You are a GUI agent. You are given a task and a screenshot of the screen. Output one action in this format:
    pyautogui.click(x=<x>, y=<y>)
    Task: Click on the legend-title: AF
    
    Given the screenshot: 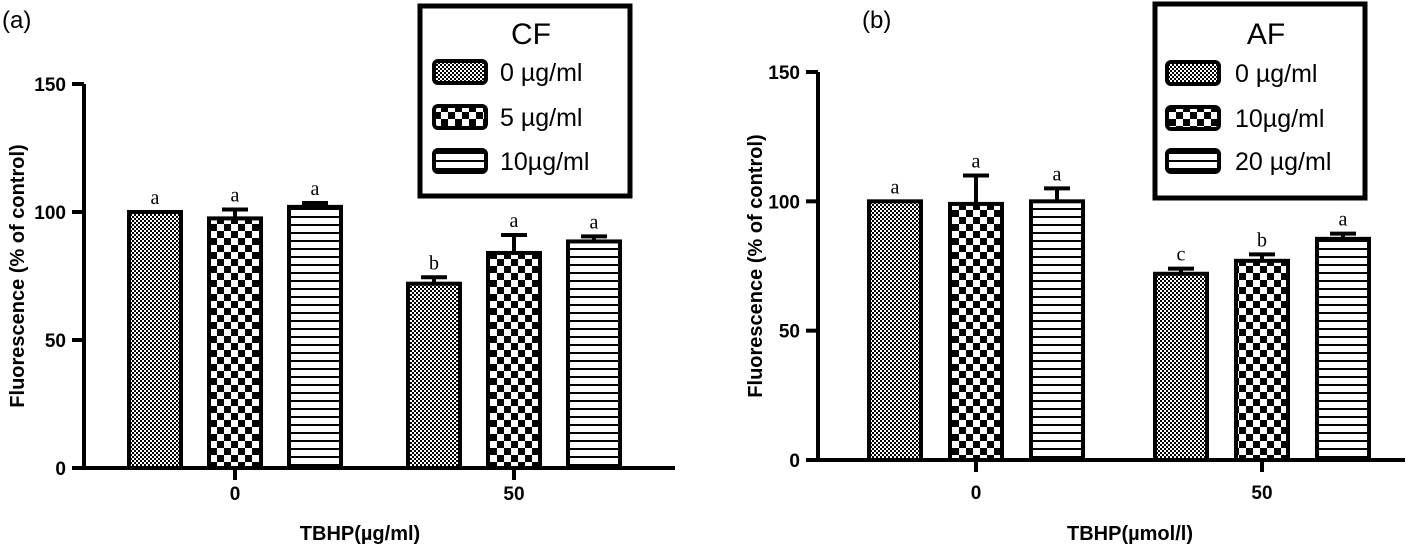 What is the action you would take?
    pyautogui.click(x=1266, y=34)
    